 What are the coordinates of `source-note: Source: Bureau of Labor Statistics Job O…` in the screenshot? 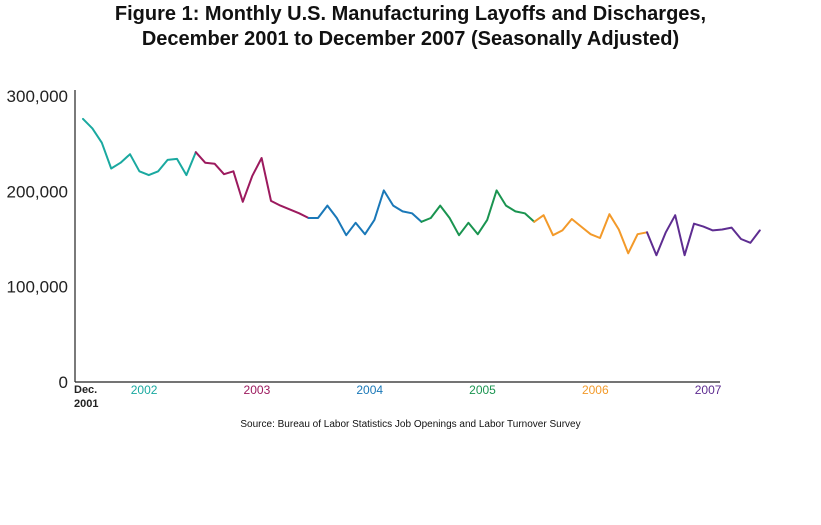 It's located at (410, 424).